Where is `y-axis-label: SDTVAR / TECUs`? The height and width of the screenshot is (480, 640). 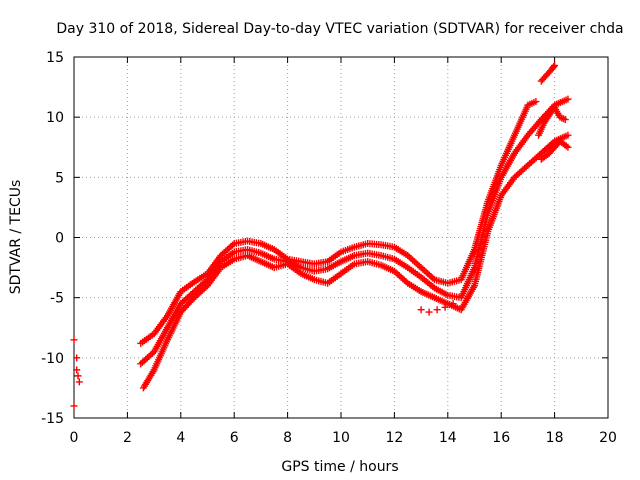
y-axis-label: SDTVAR / TECUs is located at coordinates (16, 237).